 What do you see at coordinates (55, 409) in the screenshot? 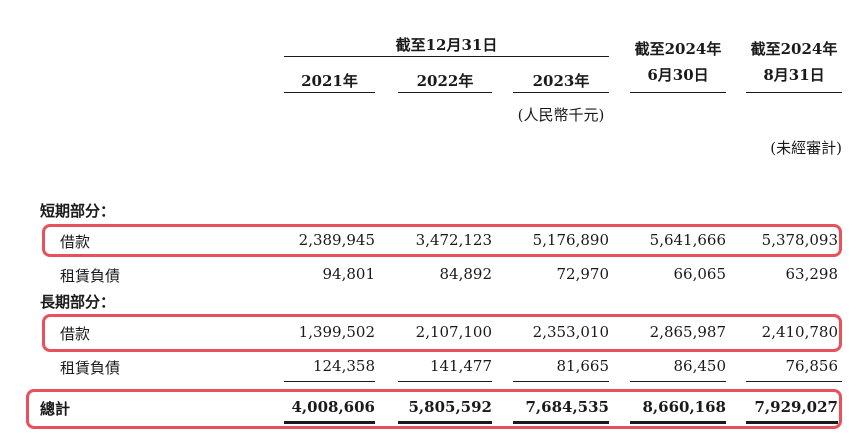
I see `row-label-total: 總計` at bounding box center [55, 409].